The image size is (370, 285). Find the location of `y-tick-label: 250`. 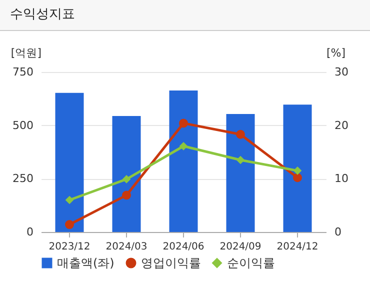

y-tick-label: 250 is located at coordinates (23, 179).